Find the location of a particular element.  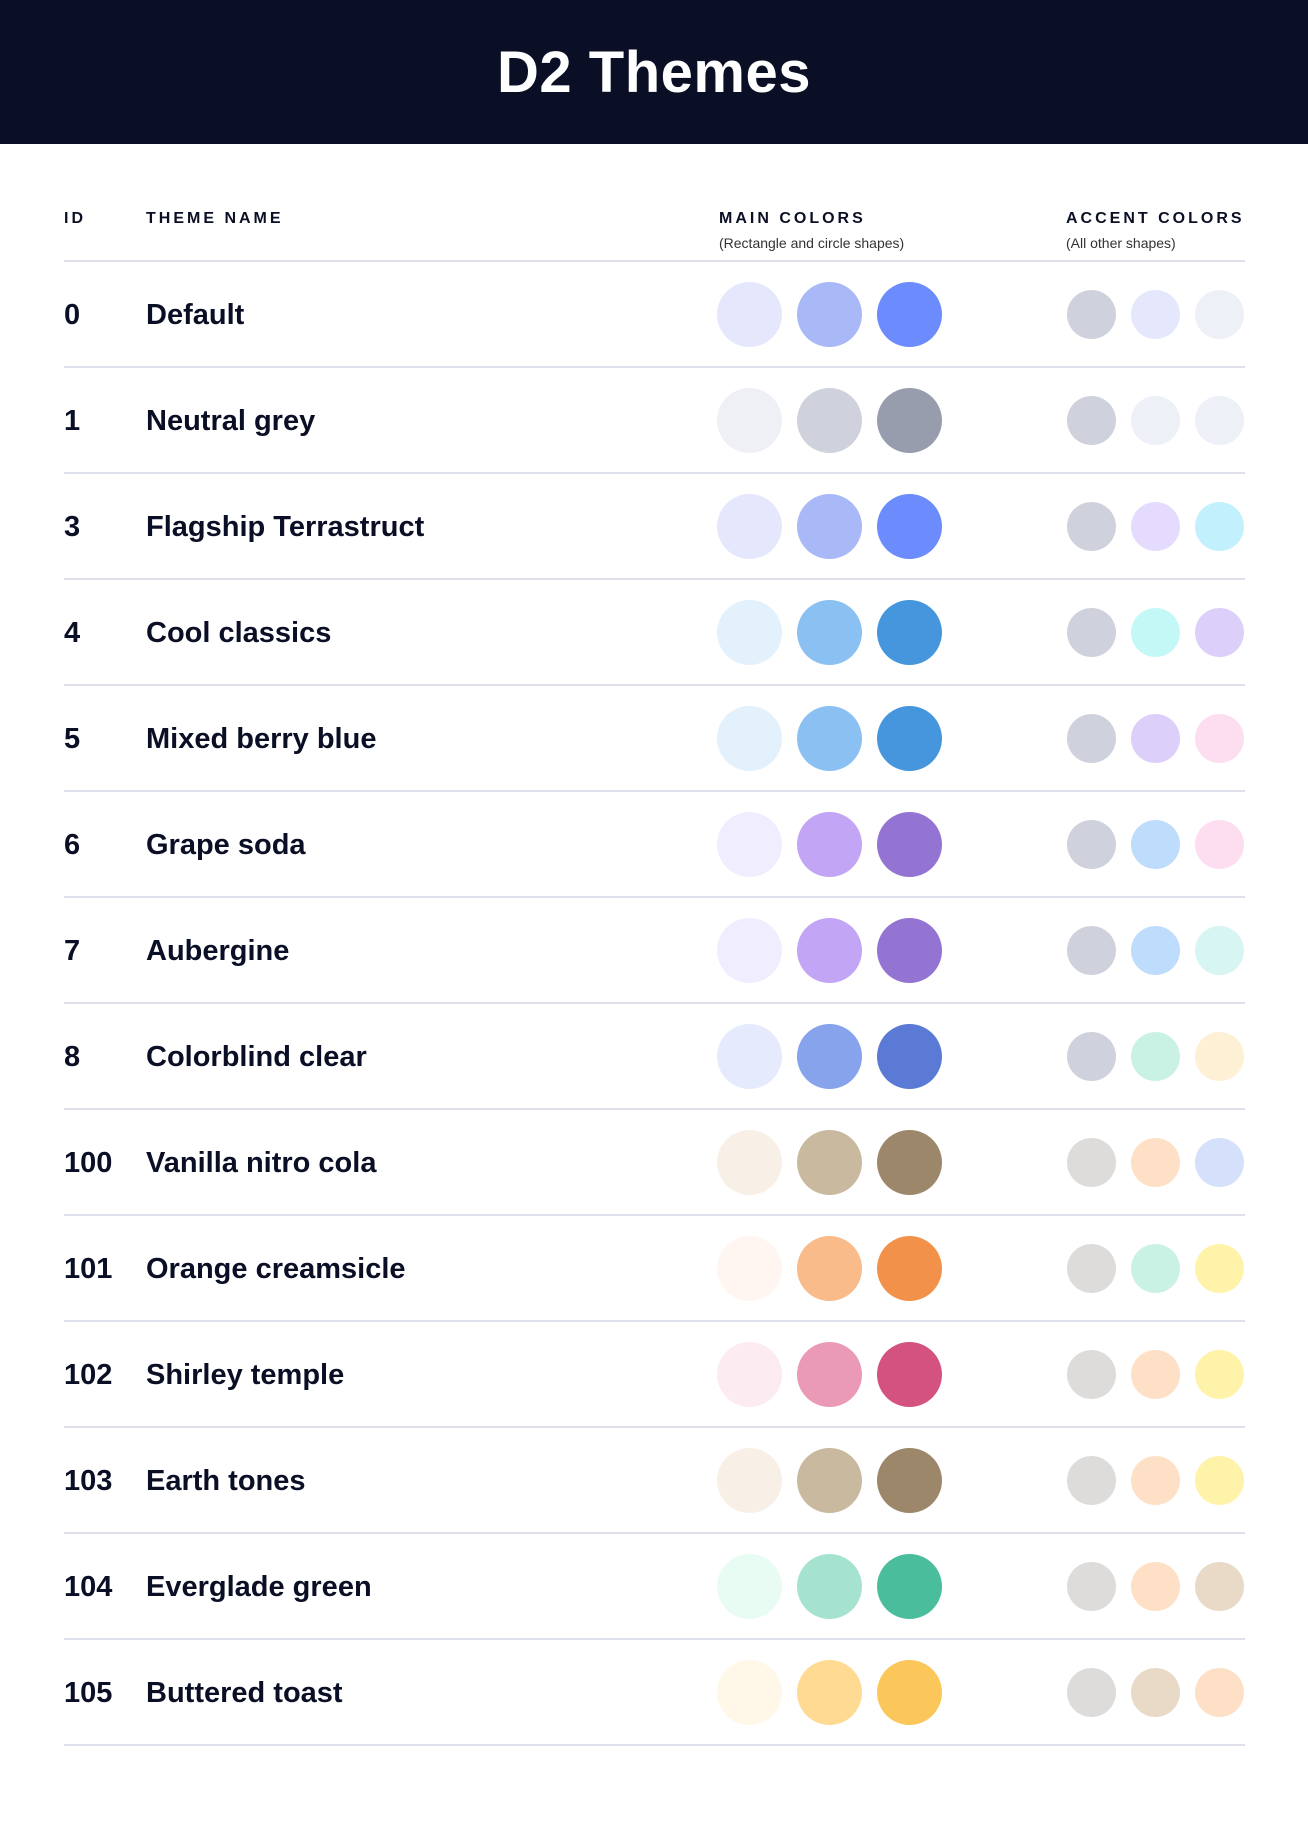

page-title: D2 Themes is located at coordinates (654, 72).